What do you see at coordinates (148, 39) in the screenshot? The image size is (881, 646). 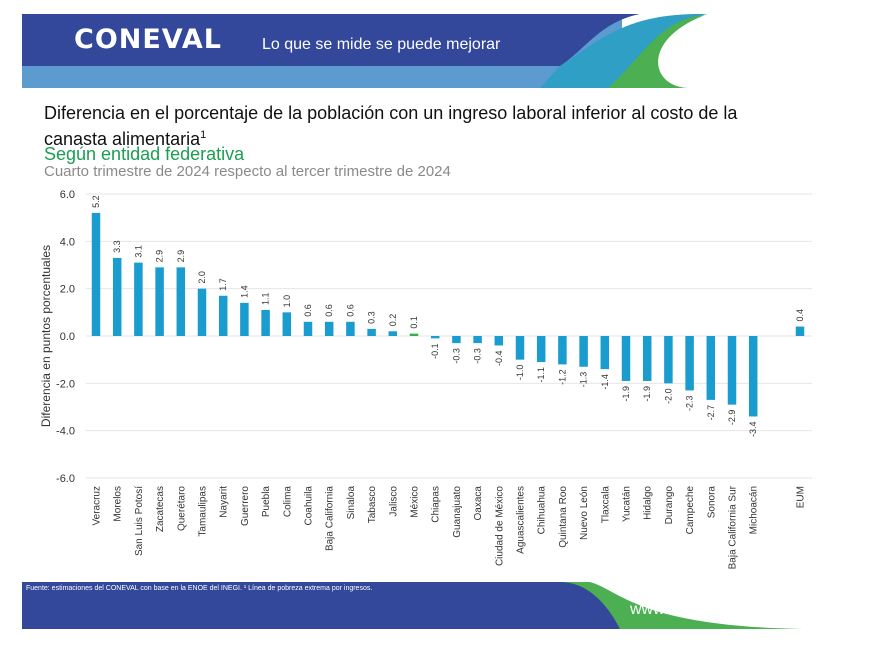 I see `coneval-logo: CONEVAL` at bounding box center [148, 39].